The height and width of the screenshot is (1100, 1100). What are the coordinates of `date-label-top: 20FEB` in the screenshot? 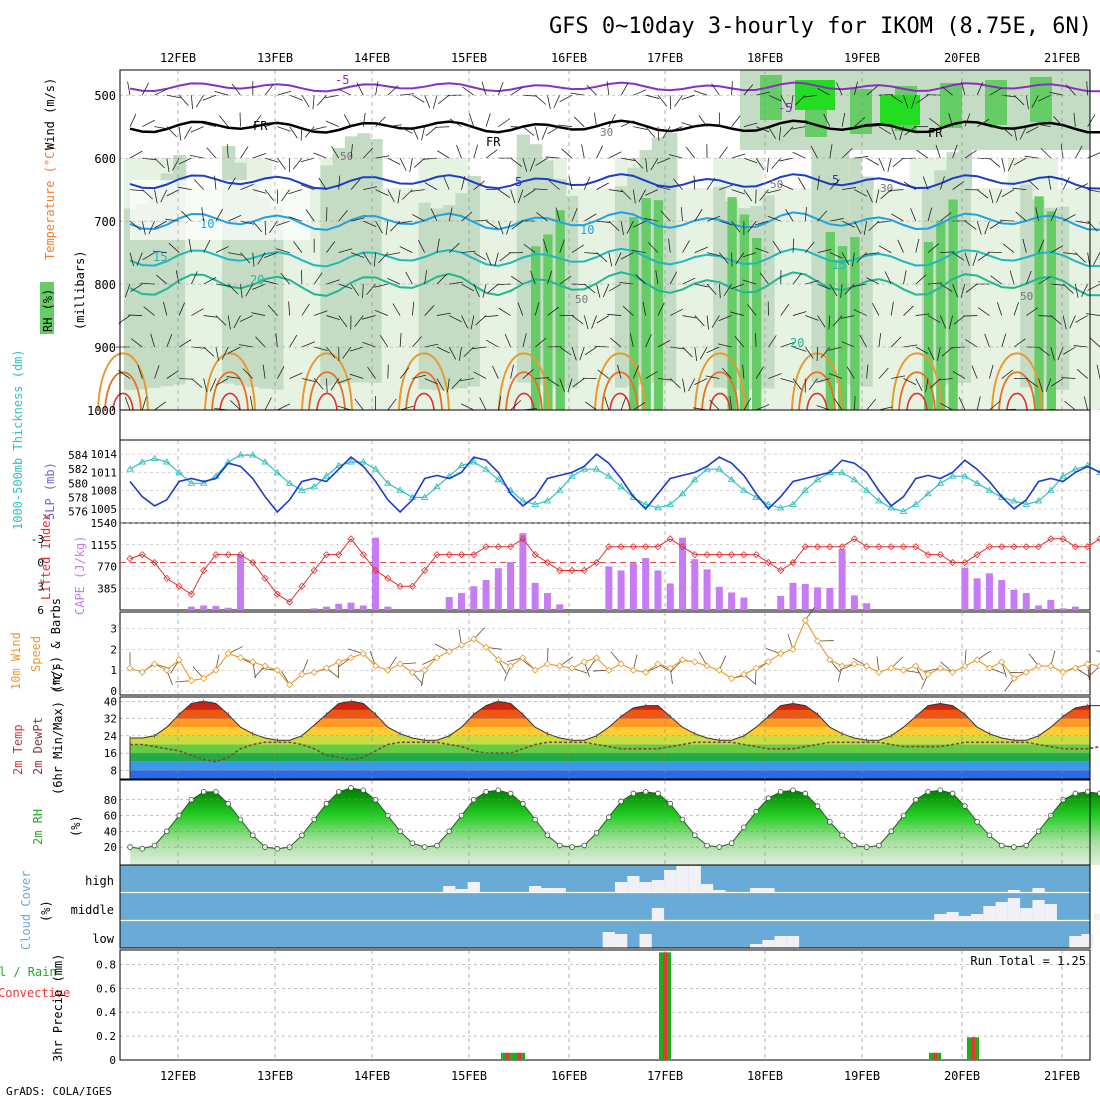 It's located at (962, 58).